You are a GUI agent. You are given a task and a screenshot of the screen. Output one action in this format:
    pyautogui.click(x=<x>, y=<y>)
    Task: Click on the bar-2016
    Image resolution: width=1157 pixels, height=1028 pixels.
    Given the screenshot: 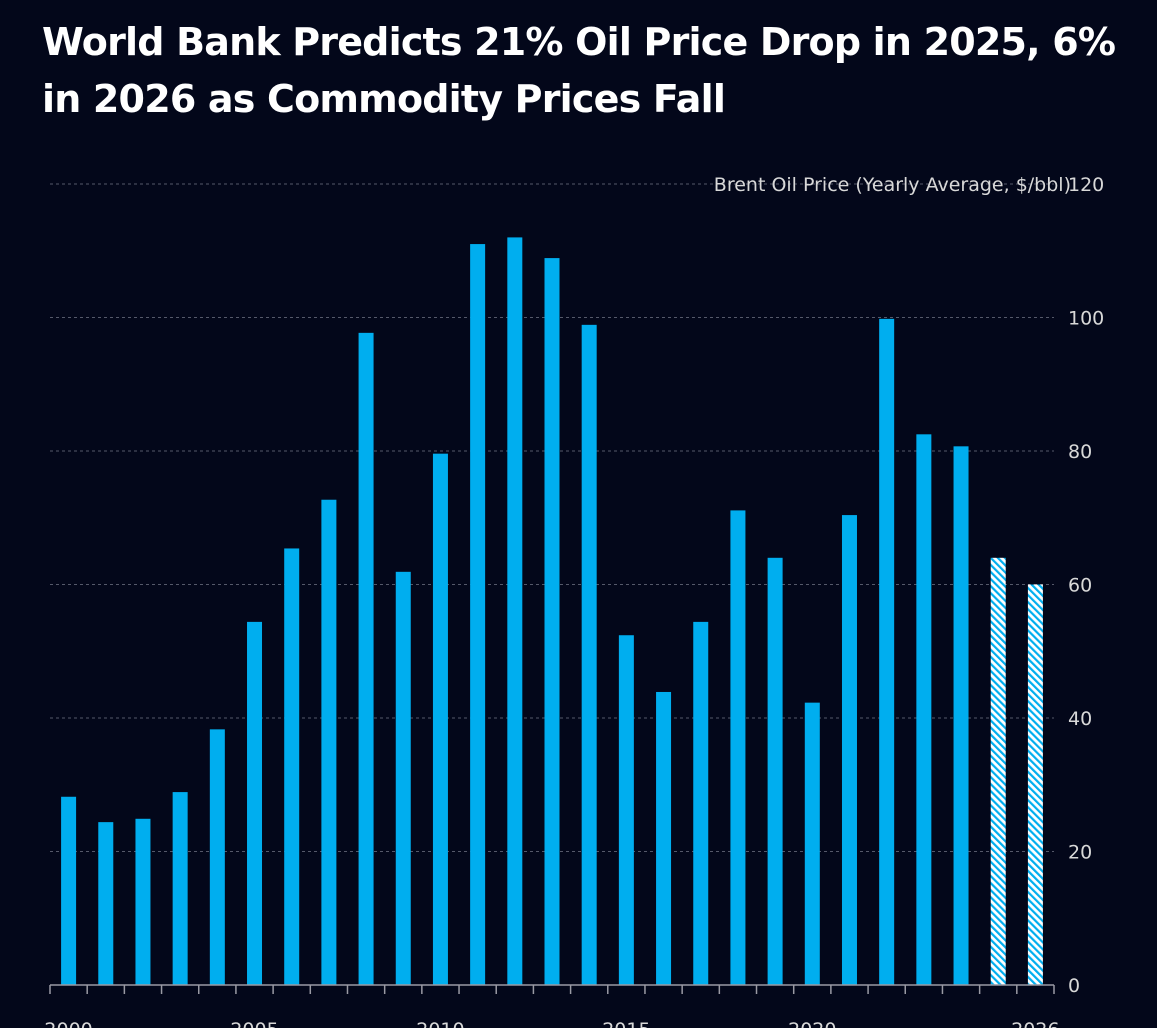 What is the action you would take?
    pyautogui.click(x=664, y=838)
    